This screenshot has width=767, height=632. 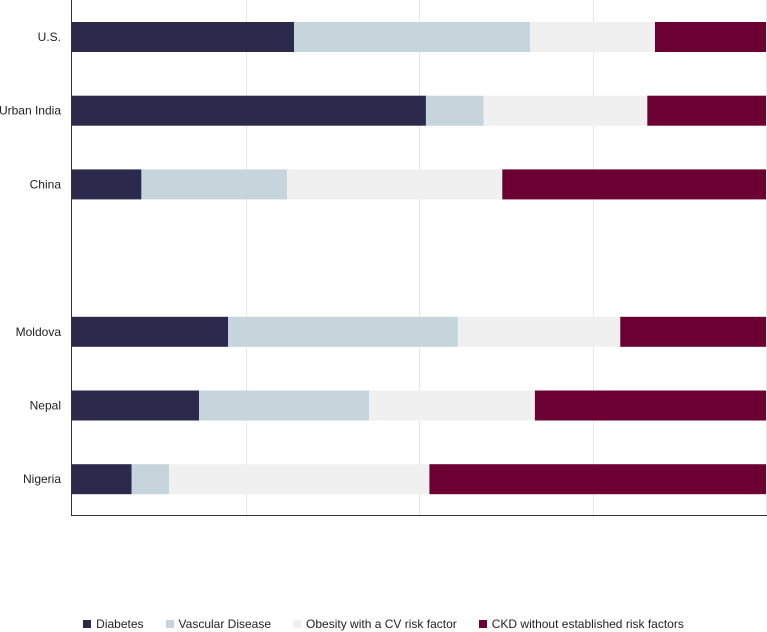 I want to click on legend-item: Obesity with a CV risk factor, so click(x=375, y=624).